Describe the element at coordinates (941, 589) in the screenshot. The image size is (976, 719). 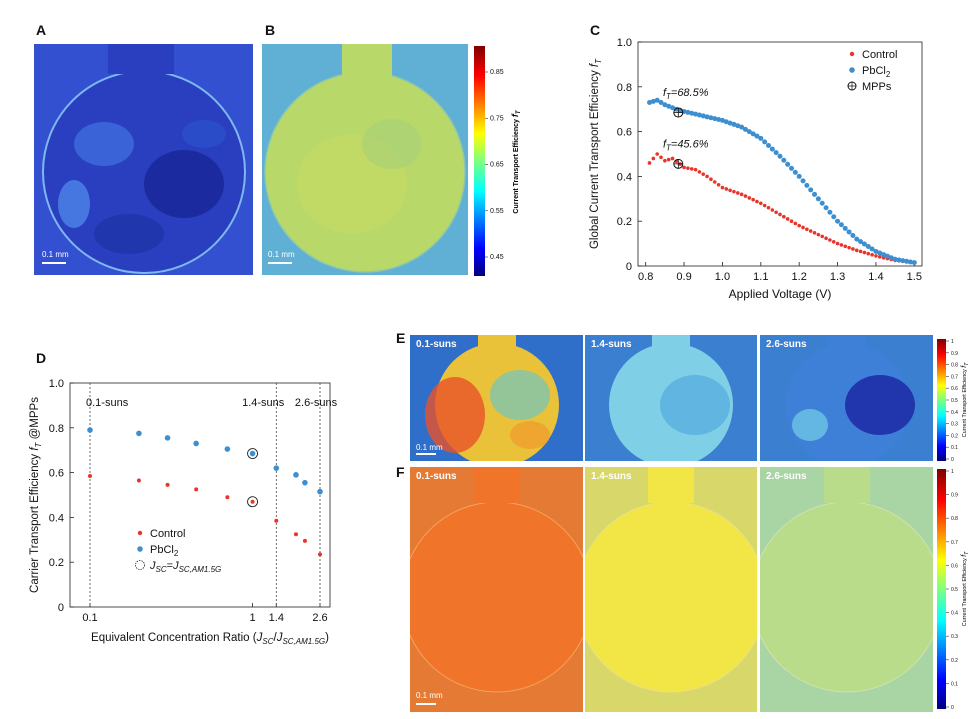
I see `colorbar-f-gradient` at that location.